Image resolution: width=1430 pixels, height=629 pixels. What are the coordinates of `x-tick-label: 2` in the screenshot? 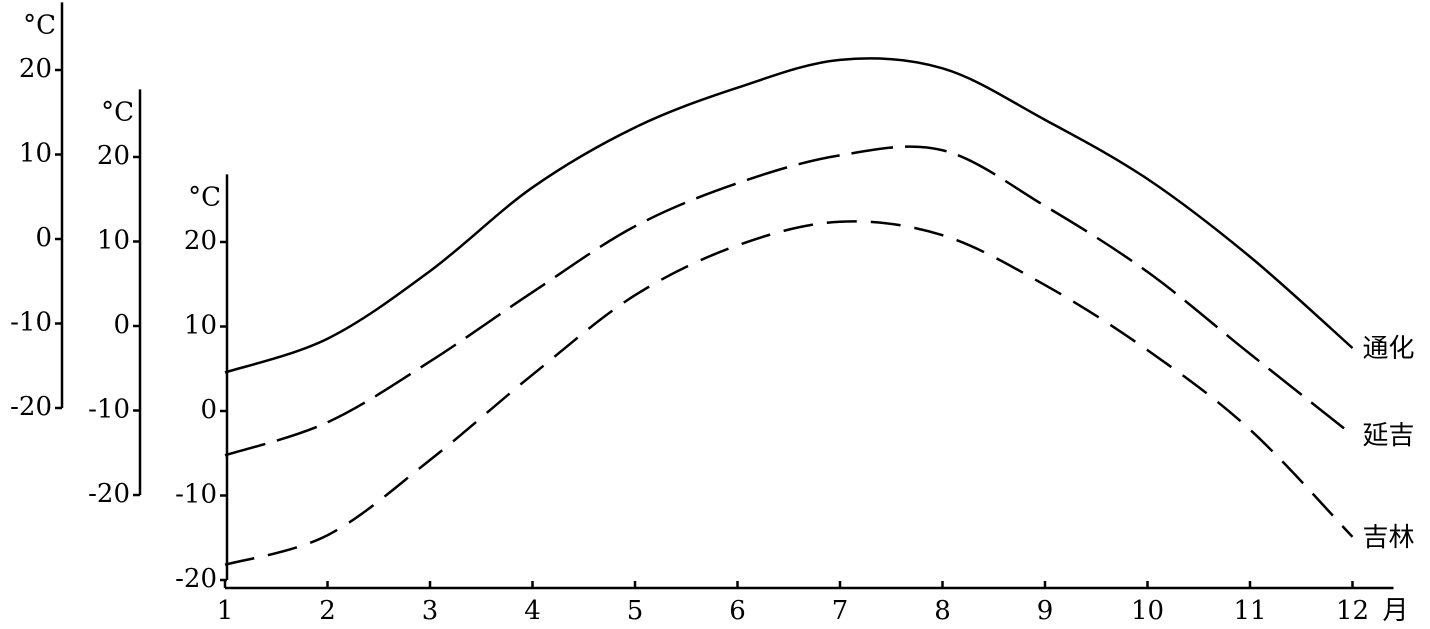 It's located at (327, 611).